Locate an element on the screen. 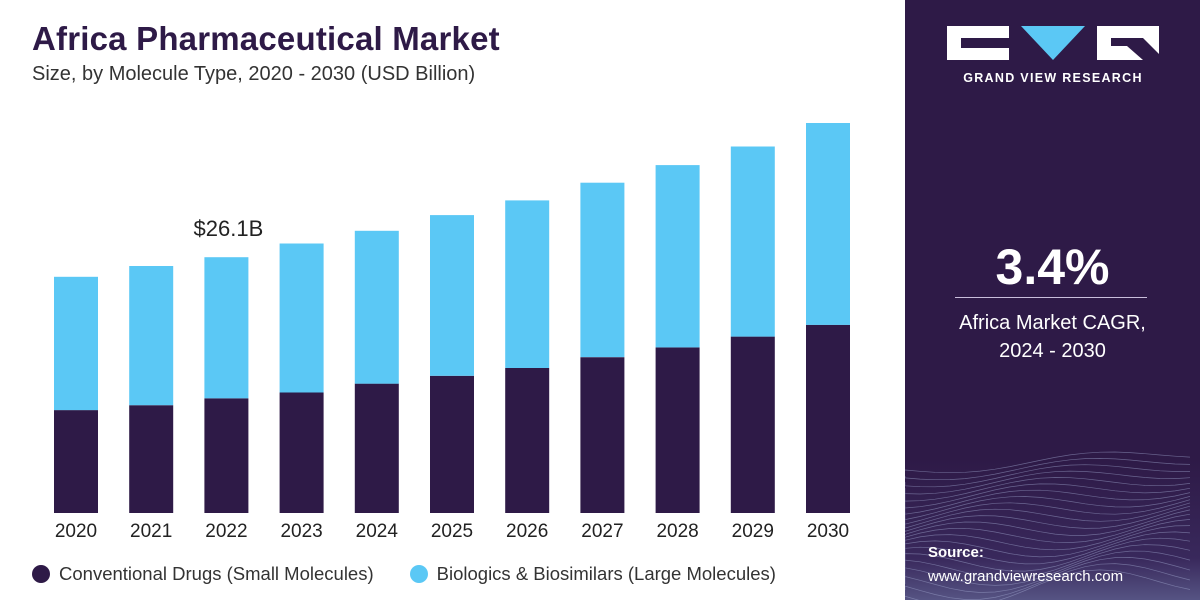 This screenshot has height=600, width=1200. grand-view-research-logo: GRAND VIEW RESEARCH is located at coordinates (1053, 59).